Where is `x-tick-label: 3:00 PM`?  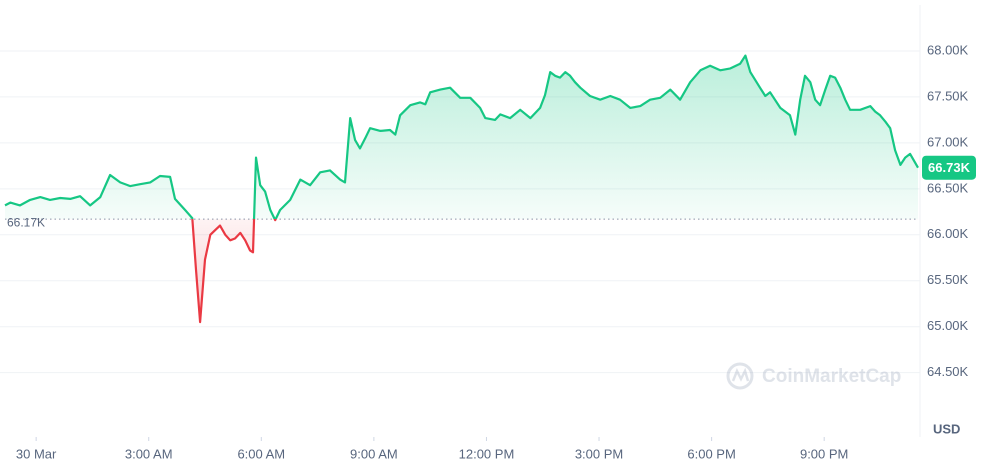 x-tick-label: 3:00 PM is located at coordinates (599, 453).